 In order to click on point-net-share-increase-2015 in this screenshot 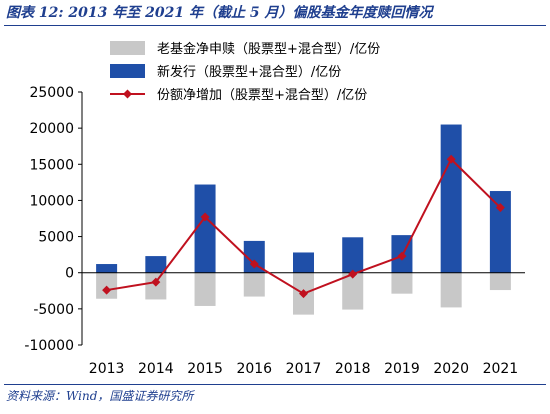, I will do `click(205, 217)`.